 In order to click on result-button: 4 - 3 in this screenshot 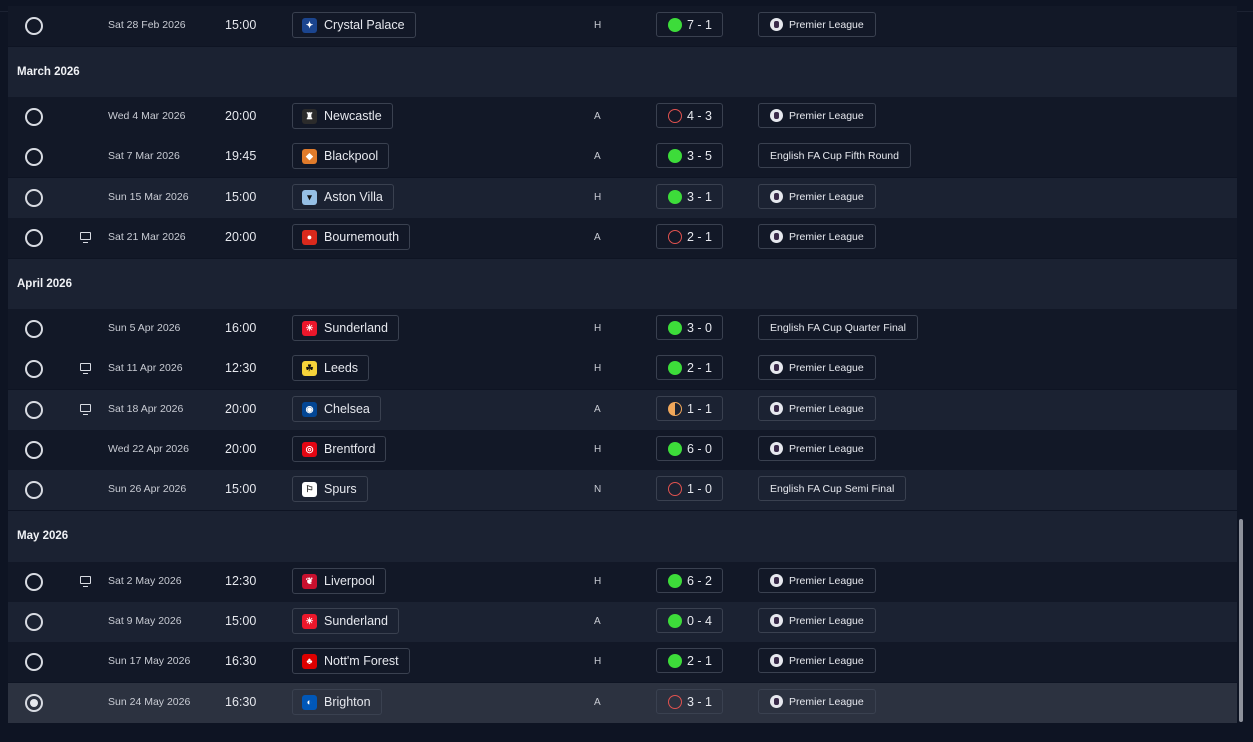, I will do `click(690, 115)`.